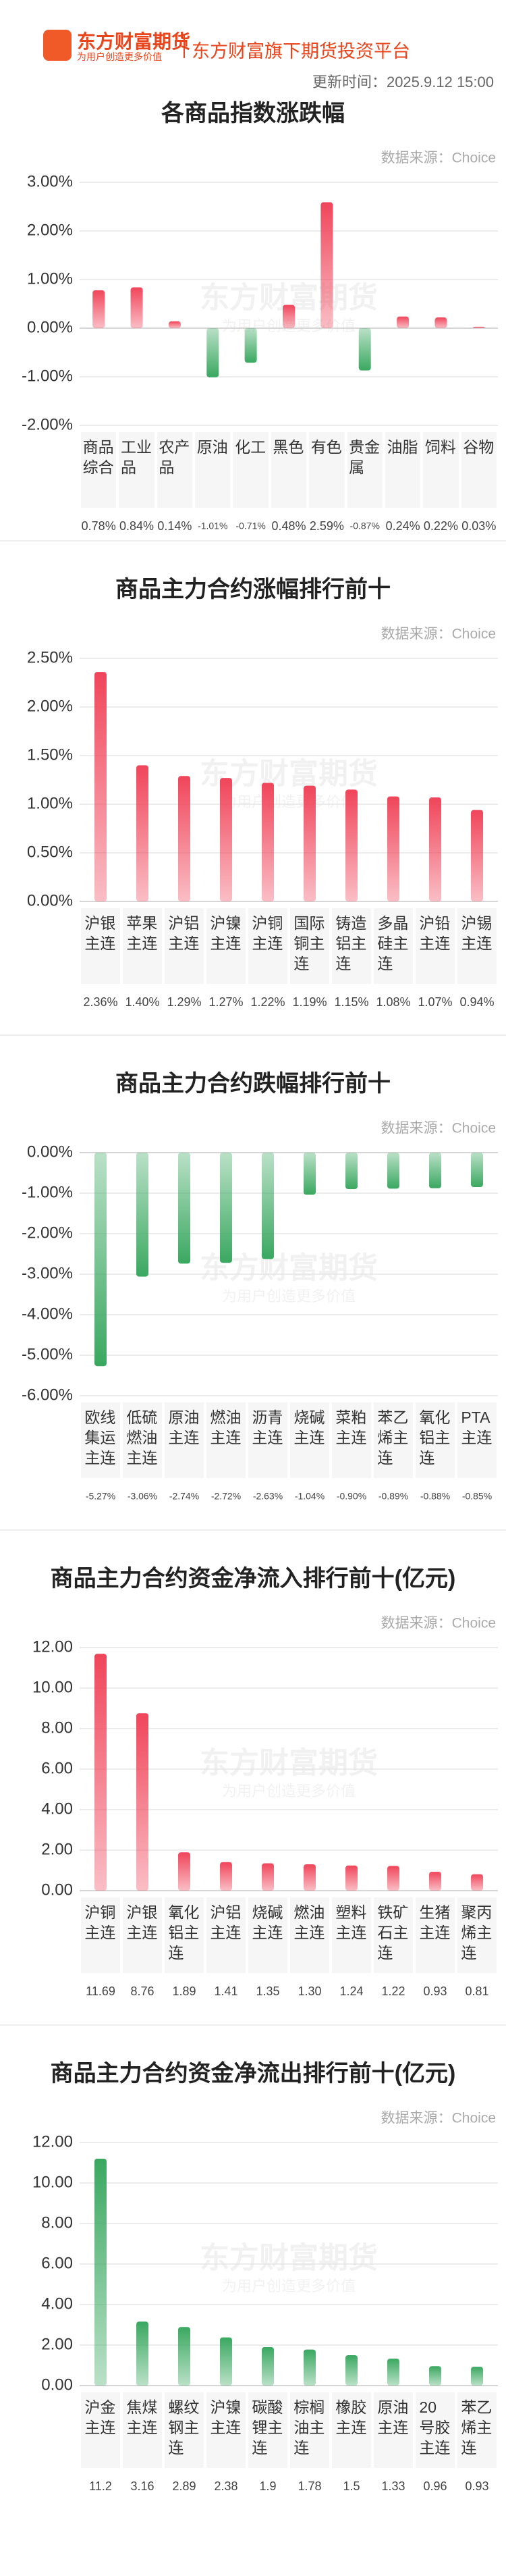 The width and height of the screenshot is (506, 2576). Describe the element at coordinates (309, 943) in the screenshot. I see `x-tick-label: 国际铜主连` at that location.